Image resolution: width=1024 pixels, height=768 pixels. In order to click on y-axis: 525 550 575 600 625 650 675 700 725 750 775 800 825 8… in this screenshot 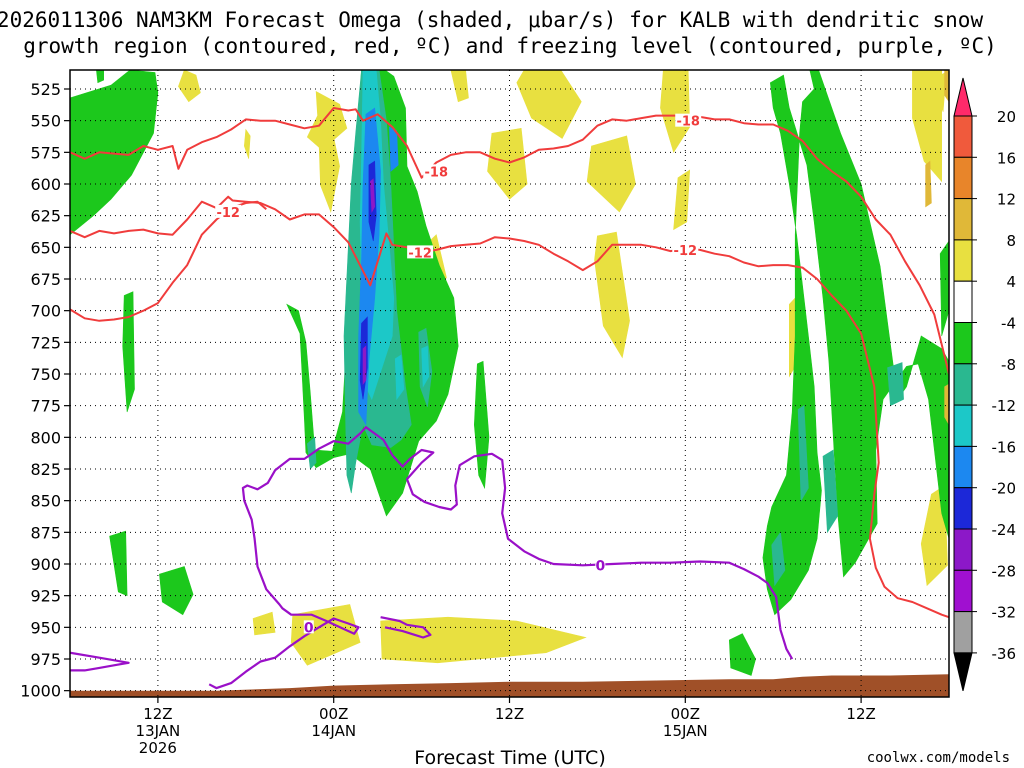, I will do `click(45, 390)`.